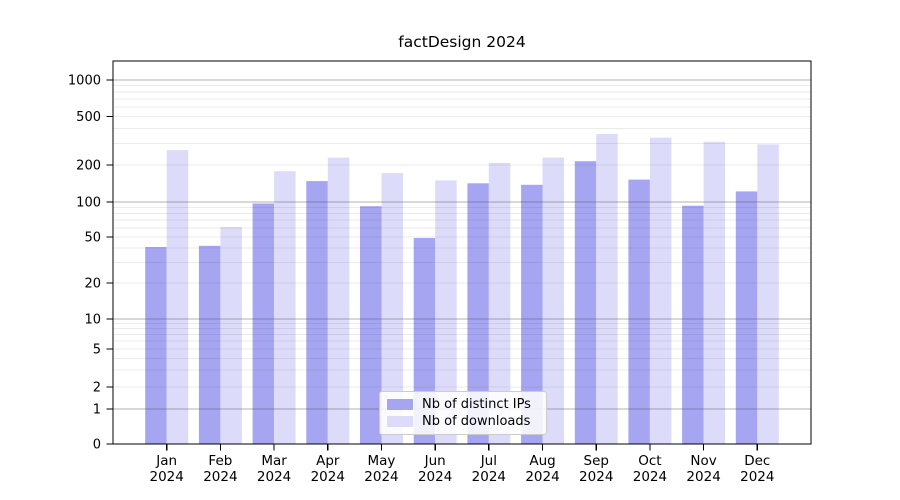 This screenshot has height=500, width=900. I want to click on bar-downloads-dec, so click(768, 294).